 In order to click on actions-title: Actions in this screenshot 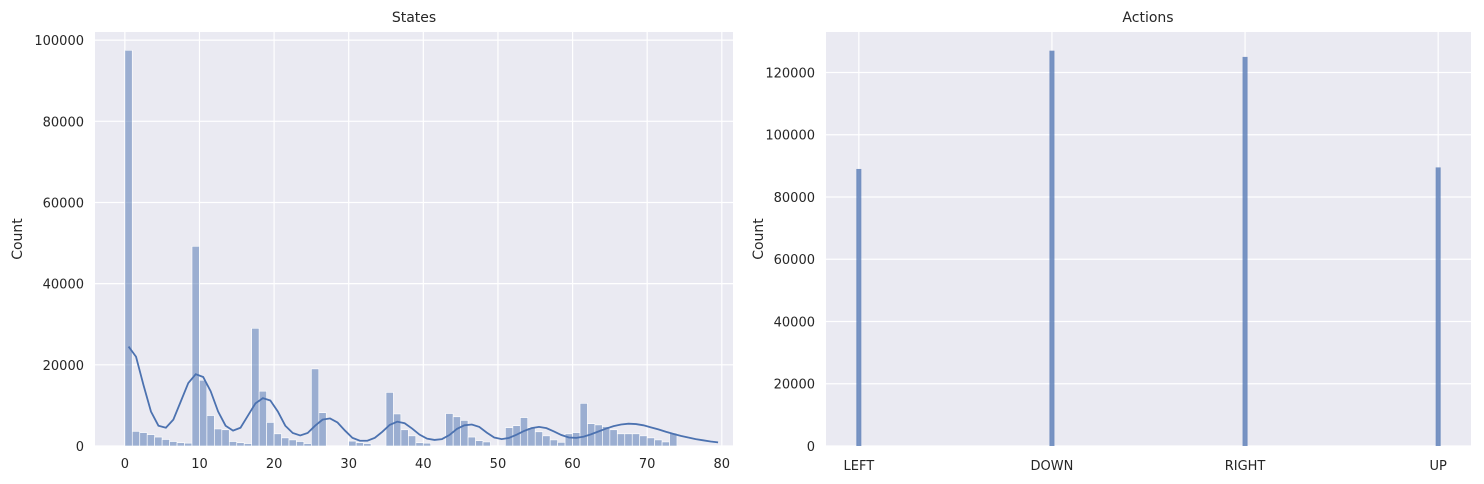, I will do `click(1147, 18)`.